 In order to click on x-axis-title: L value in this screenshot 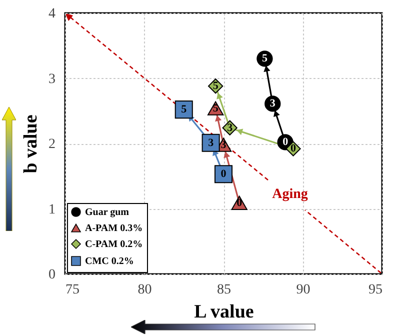, I will do `click(224, 312)`.